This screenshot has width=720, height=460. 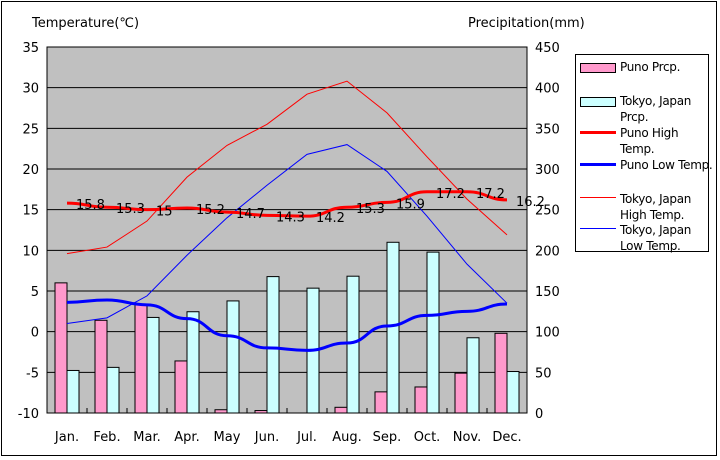 I want to click on bar-puno-prcp--jun, so click(x=261, y=412).